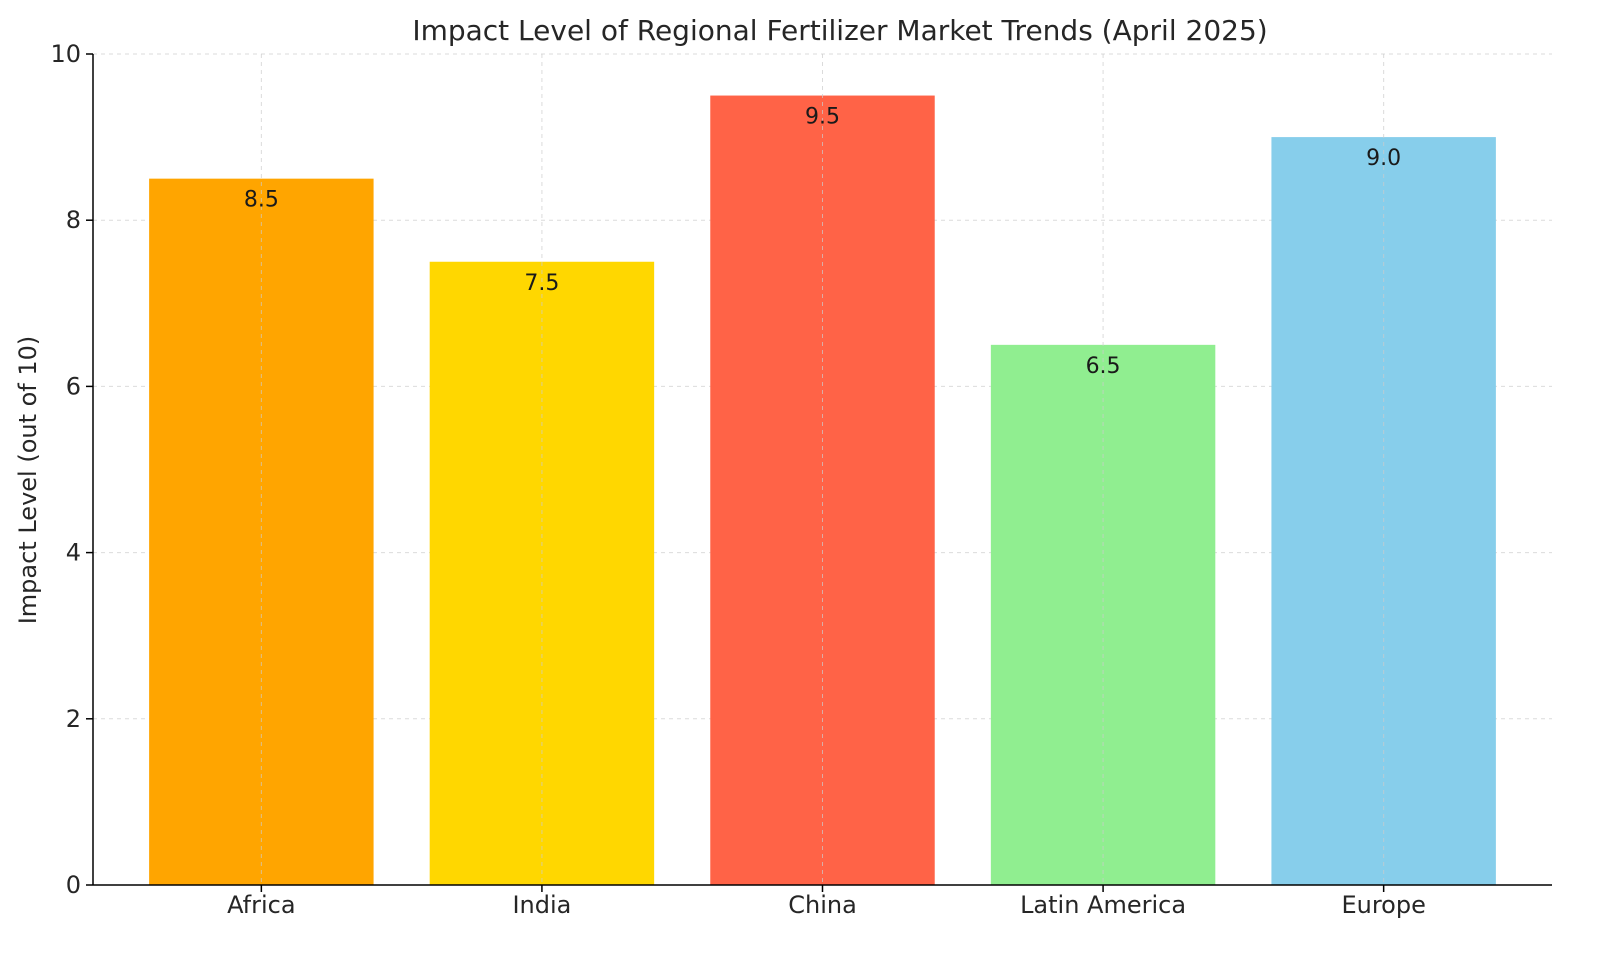  I want to click on y-tick-label: 8, so click(73, 220).